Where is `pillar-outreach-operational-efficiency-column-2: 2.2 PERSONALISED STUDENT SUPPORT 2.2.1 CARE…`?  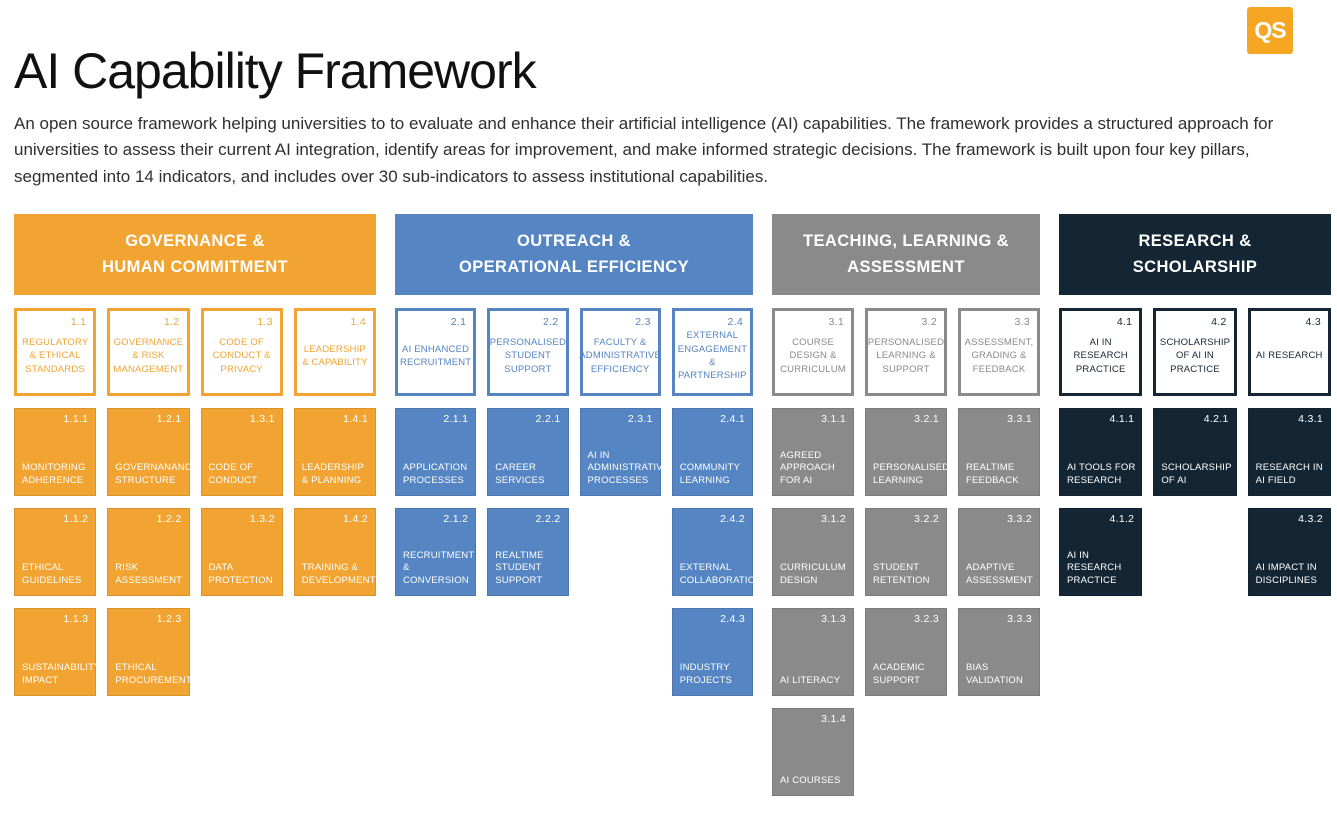 pillar-outreach-operational-efficiency-column-2: 2.2 PERSONALISED STUDENT SUPPORT 2.2.1 CARE… is located at coordinates (528, 502).